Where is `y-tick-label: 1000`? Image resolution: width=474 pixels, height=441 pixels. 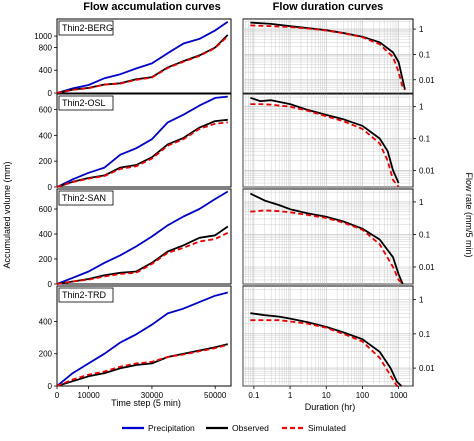
y-tick-label: 1000 is located at coordinates (43, 36).